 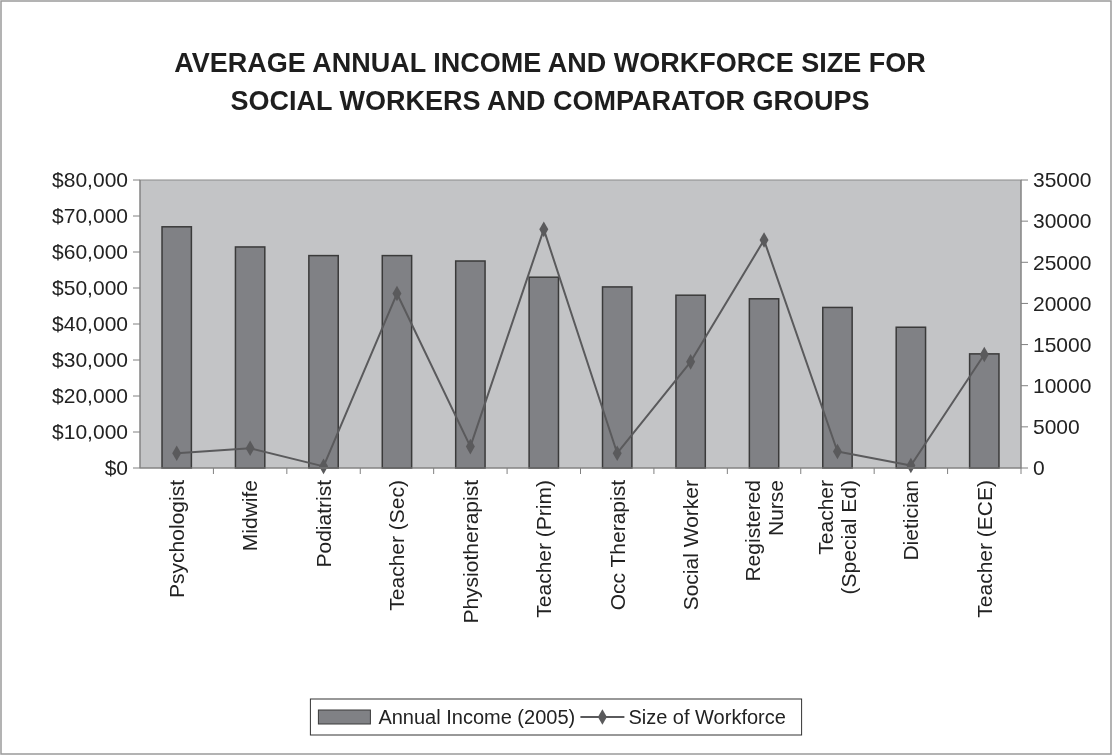 What do you see at coordinates (1062, 221) in the screenshot?
I see `y2-tick-label: 30000` at bounding box center [1062, 221].